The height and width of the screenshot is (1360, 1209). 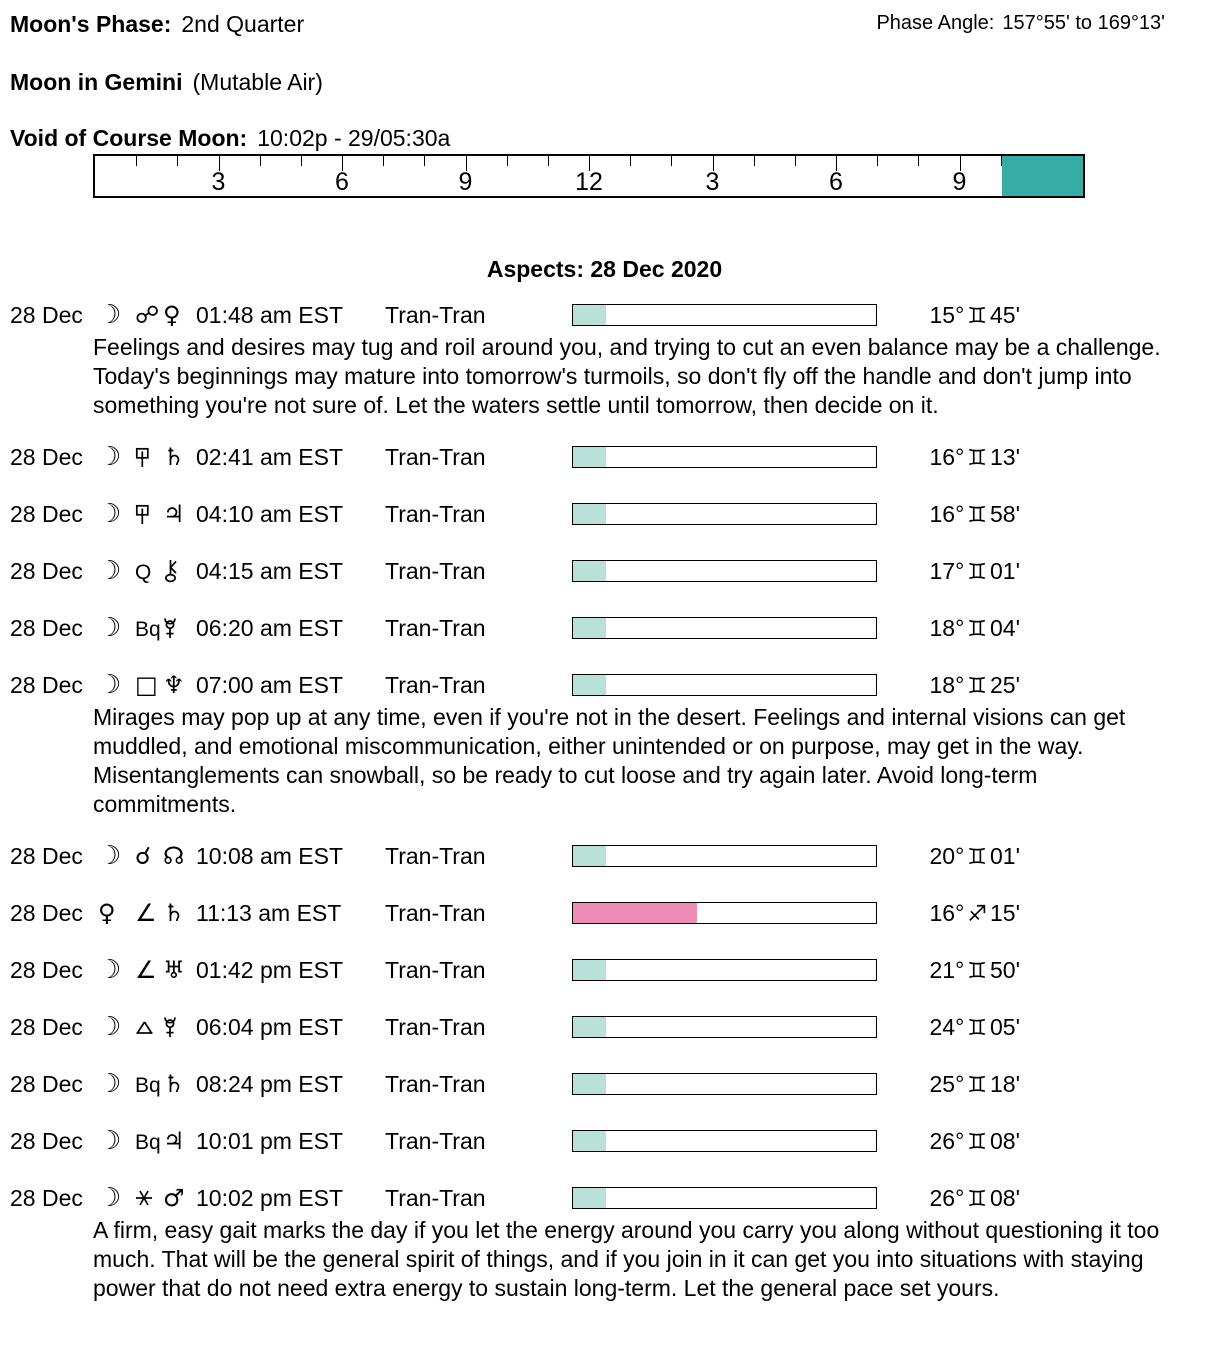 I want to click on aspect-degree: 15° ♊ 45', so click(x=975, y=315).